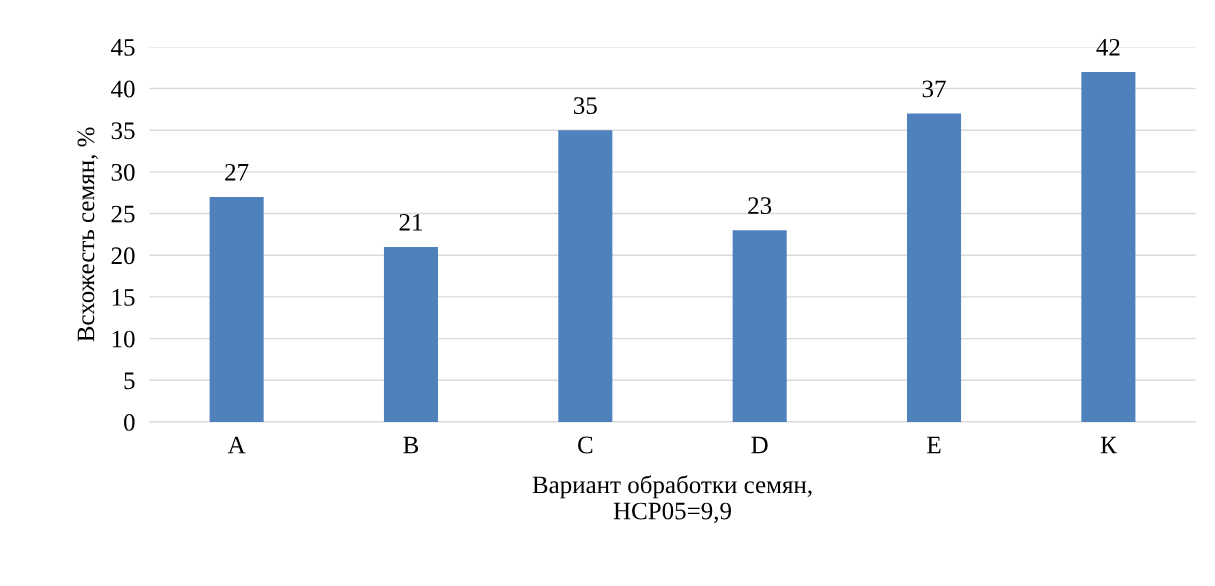 This screenshot has height=586, width=1215. I want to click on x-tick-label: К, so click(1108, 445).